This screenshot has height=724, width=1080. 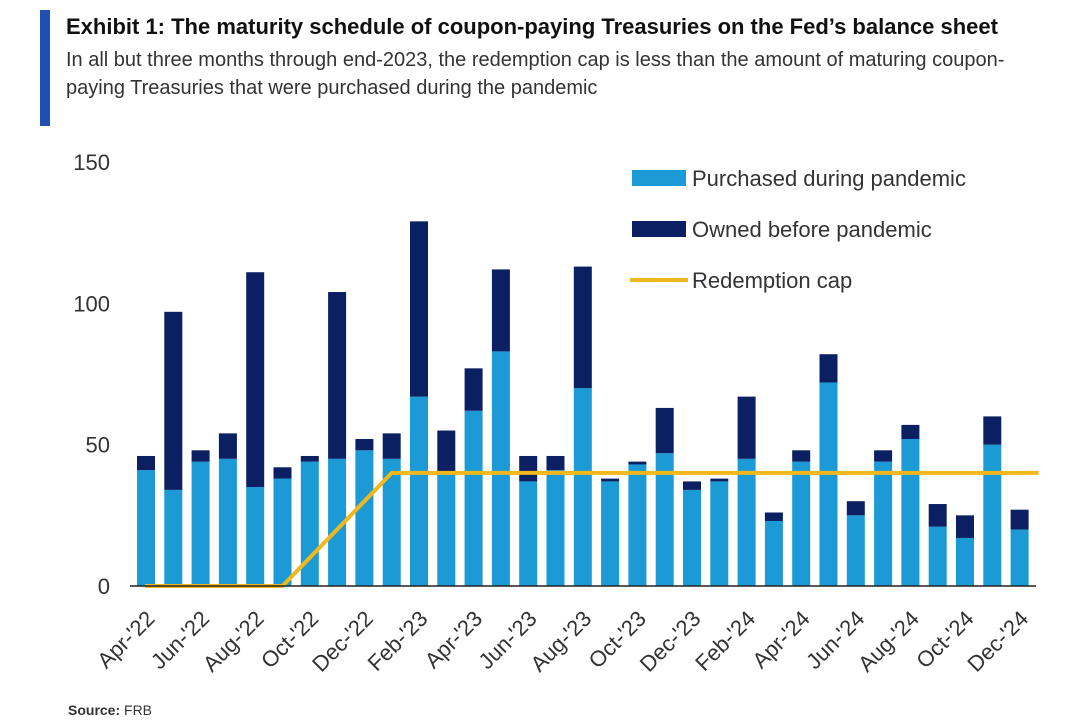 What do you see at coordinates (138, 710) in the screenshot?
I see `source-value: FRB` at bounding box center [138, 710].